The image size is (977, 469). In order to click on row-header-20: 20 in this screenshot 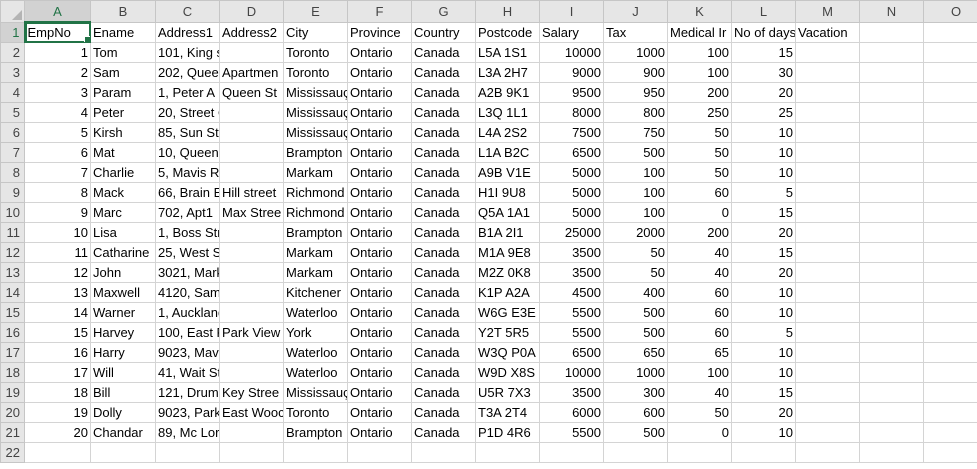, I will do `click(12, 412)`.